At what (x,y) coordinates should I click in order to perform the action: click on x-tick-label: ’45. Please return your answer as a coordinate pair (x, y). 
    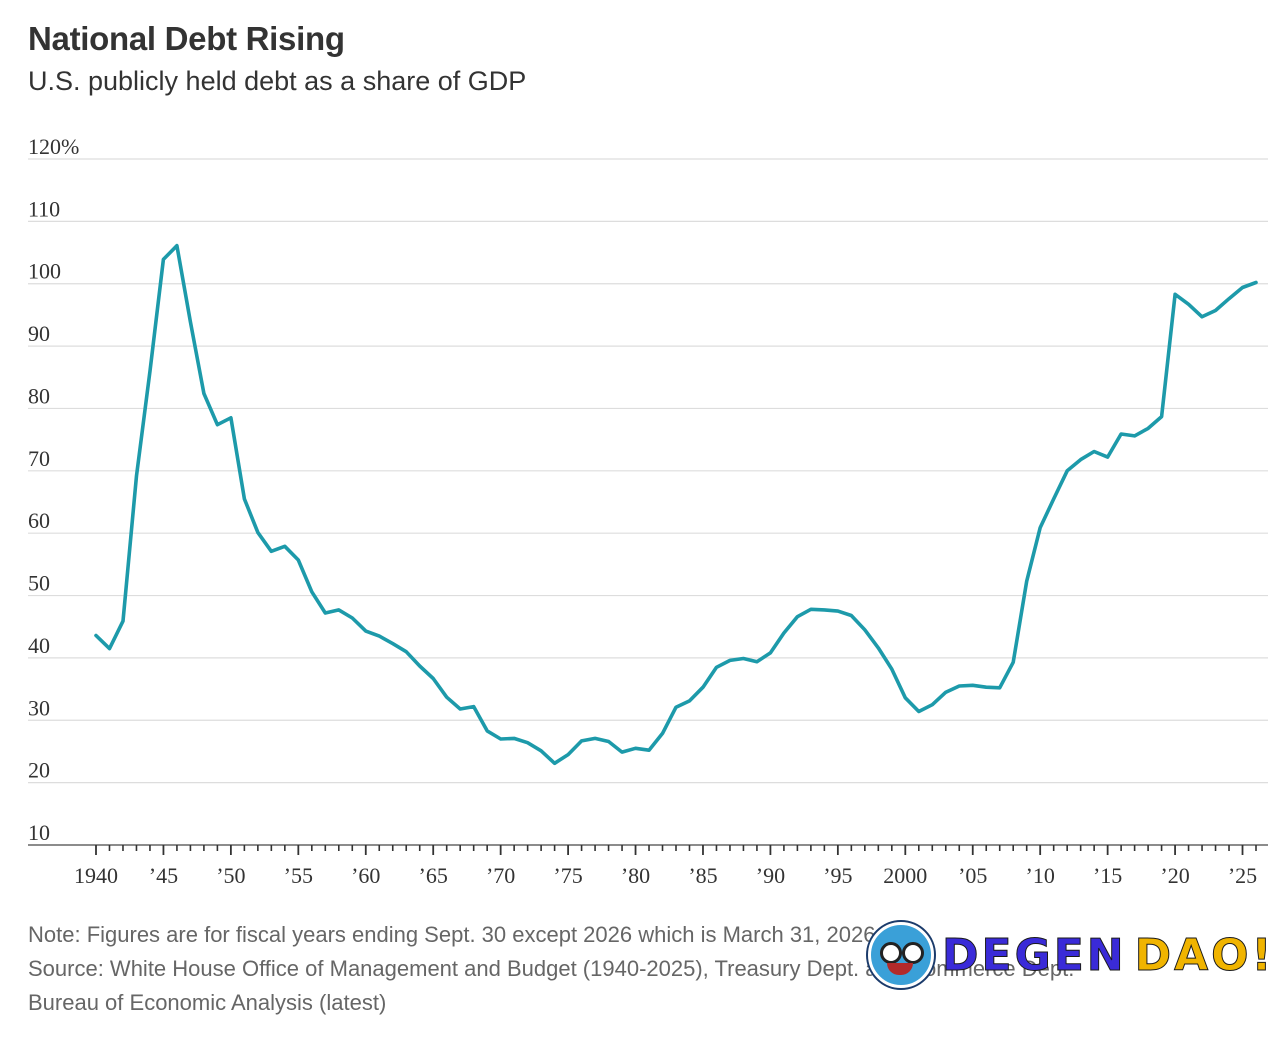
    Looking at the image, I should click on (163, 875).